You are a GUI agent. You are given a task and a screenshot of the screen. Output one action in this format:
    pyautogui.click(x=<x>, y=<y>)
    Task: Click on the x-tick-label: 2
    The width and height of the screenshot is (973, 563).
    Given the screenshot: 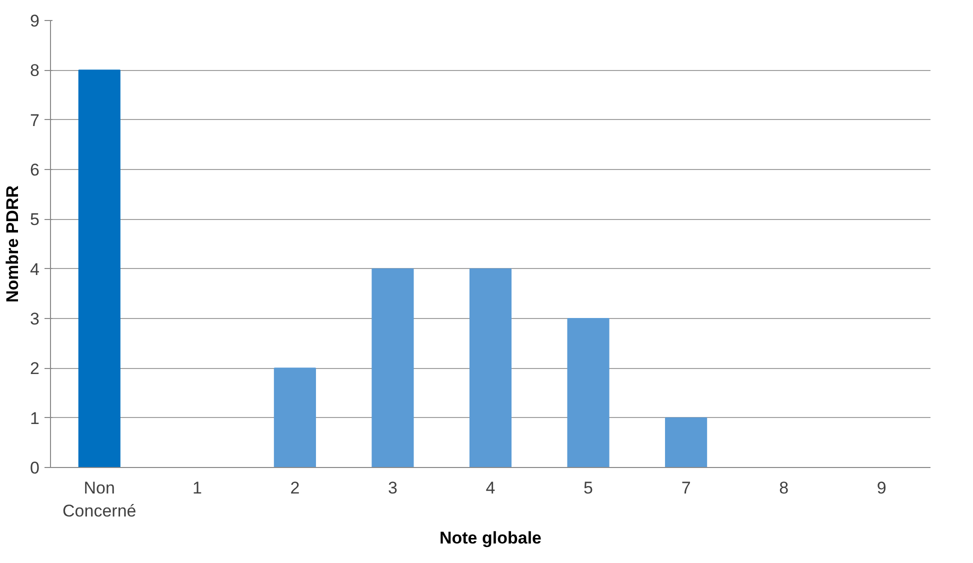 What is the action you would take?
    pyautogui.click(x=295, y=488)
    